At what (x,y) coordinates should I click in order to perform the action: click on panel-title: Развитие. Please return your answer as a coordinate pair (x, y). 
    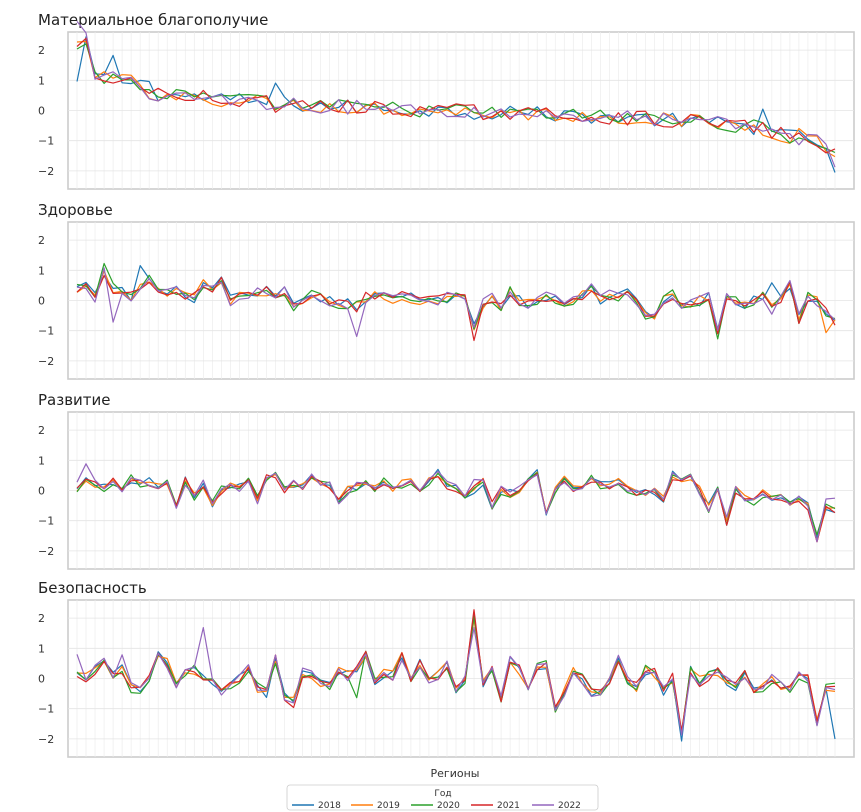
    Looking at the image, I should click on (74, 400).